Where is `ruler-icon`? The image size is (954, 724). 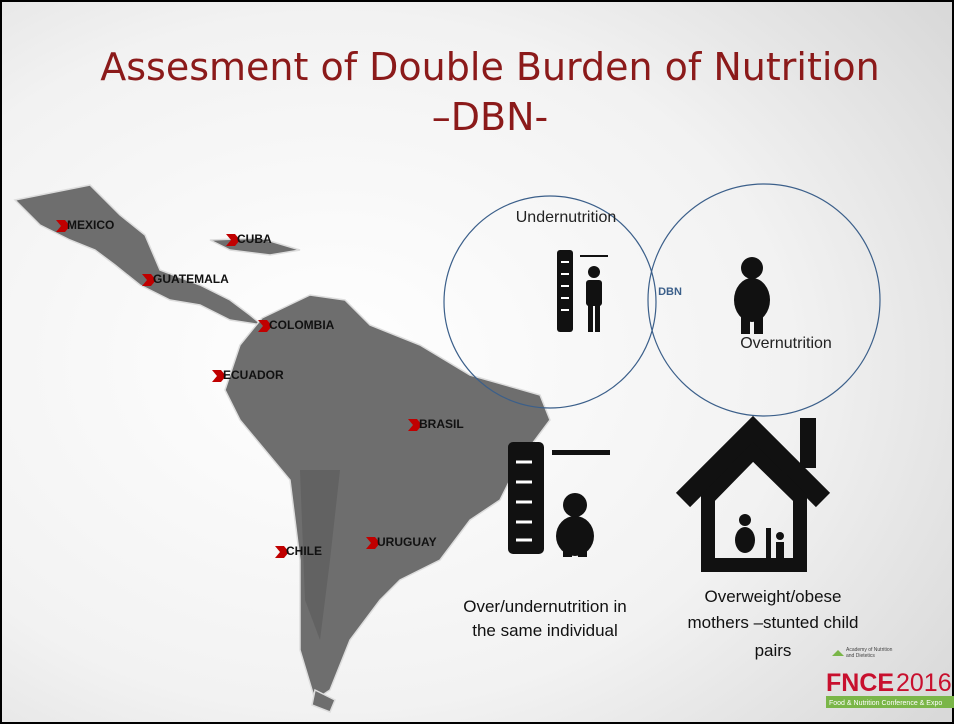
ruler-icon is located at coordinates (582, 291).